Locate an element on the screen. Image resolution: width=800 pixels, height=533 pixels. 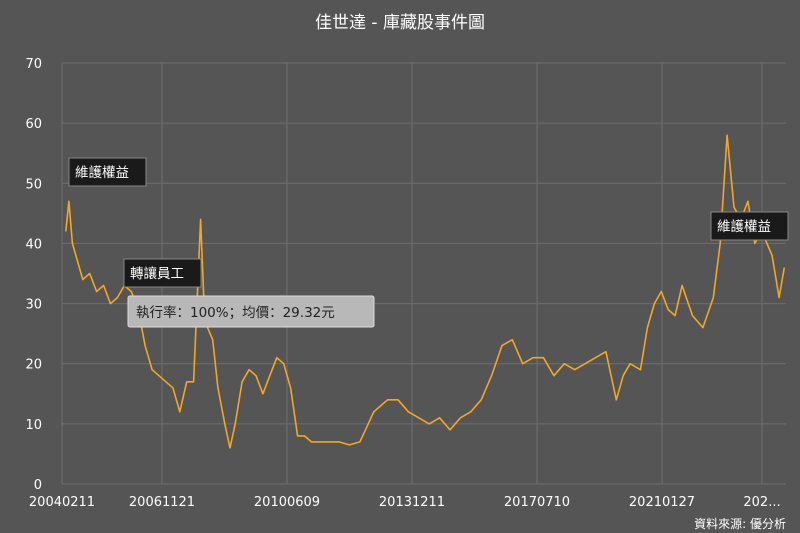
tooltip-detail: 執行率：100%；均價：29.32元 is located at coordinates (235, 312).